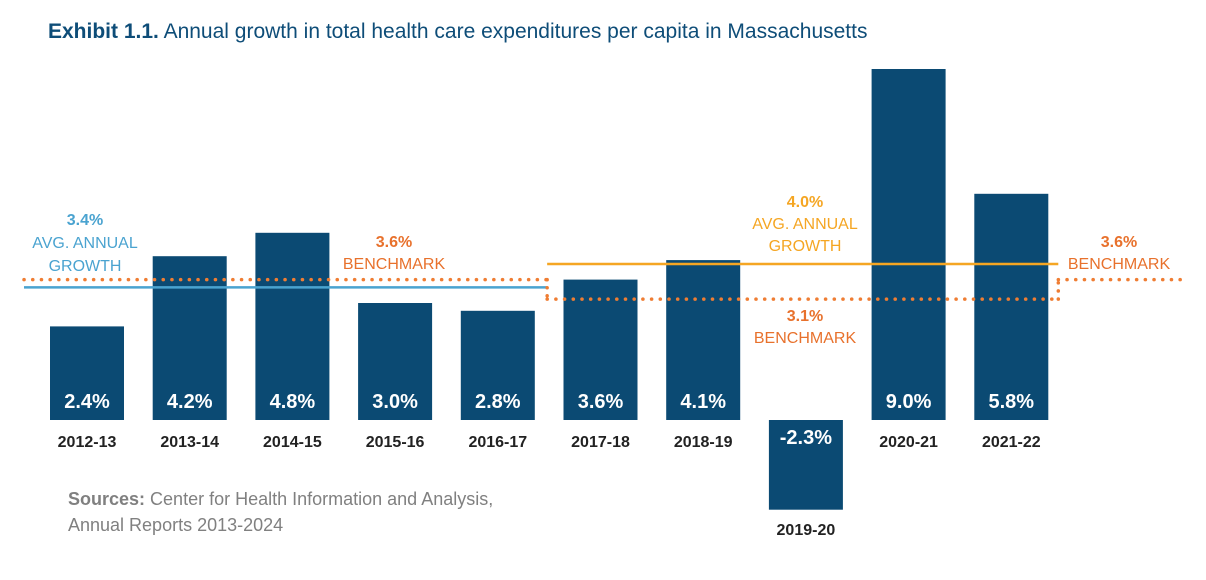 This screenshot has height=580, width=1206. Describe the element at coordinates (1011, 442) in the screenshot. I see `category-label-2021-22: 2021-22` at that location.